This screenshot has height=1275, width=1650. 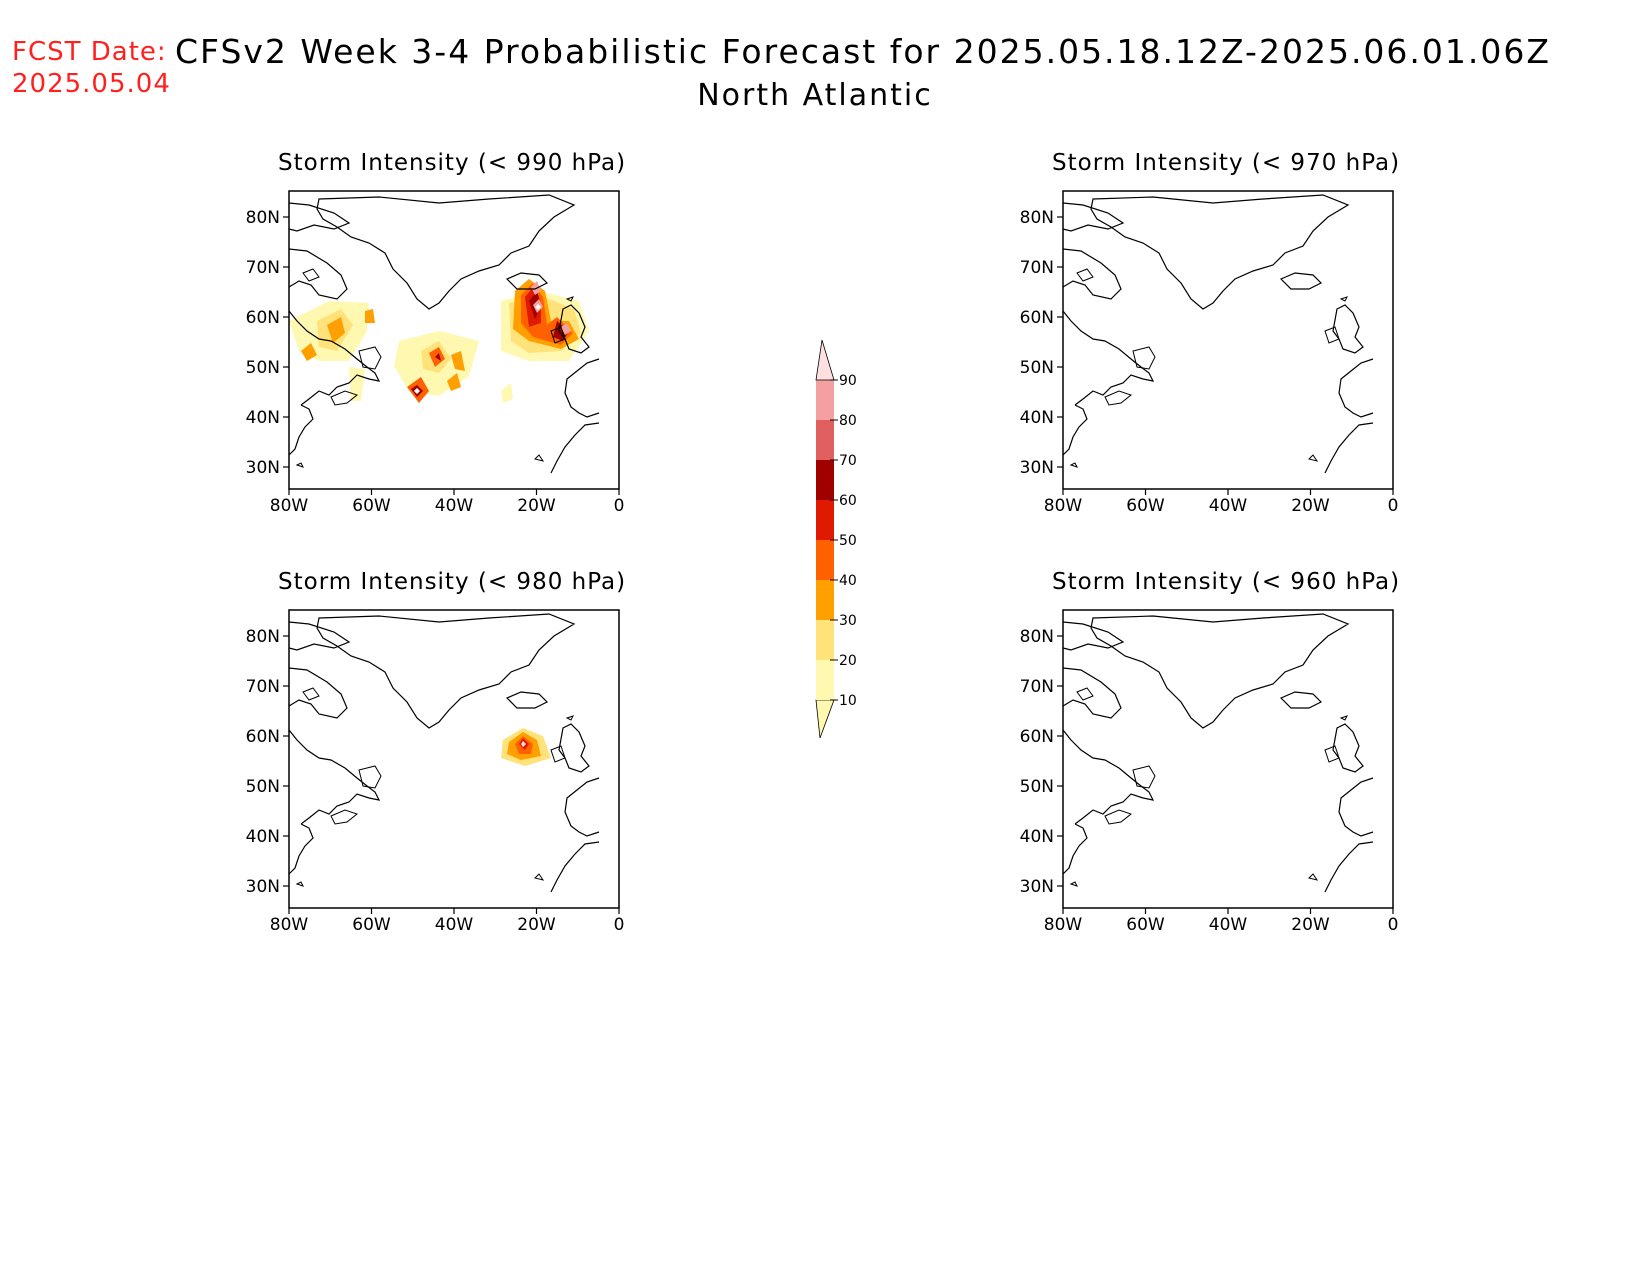 What do you see at coordinates (452, 582) in the screenshot?
I see `panel-title-980: Storm Intensity (< 980 hPa)` at bounding box center [452, 582].